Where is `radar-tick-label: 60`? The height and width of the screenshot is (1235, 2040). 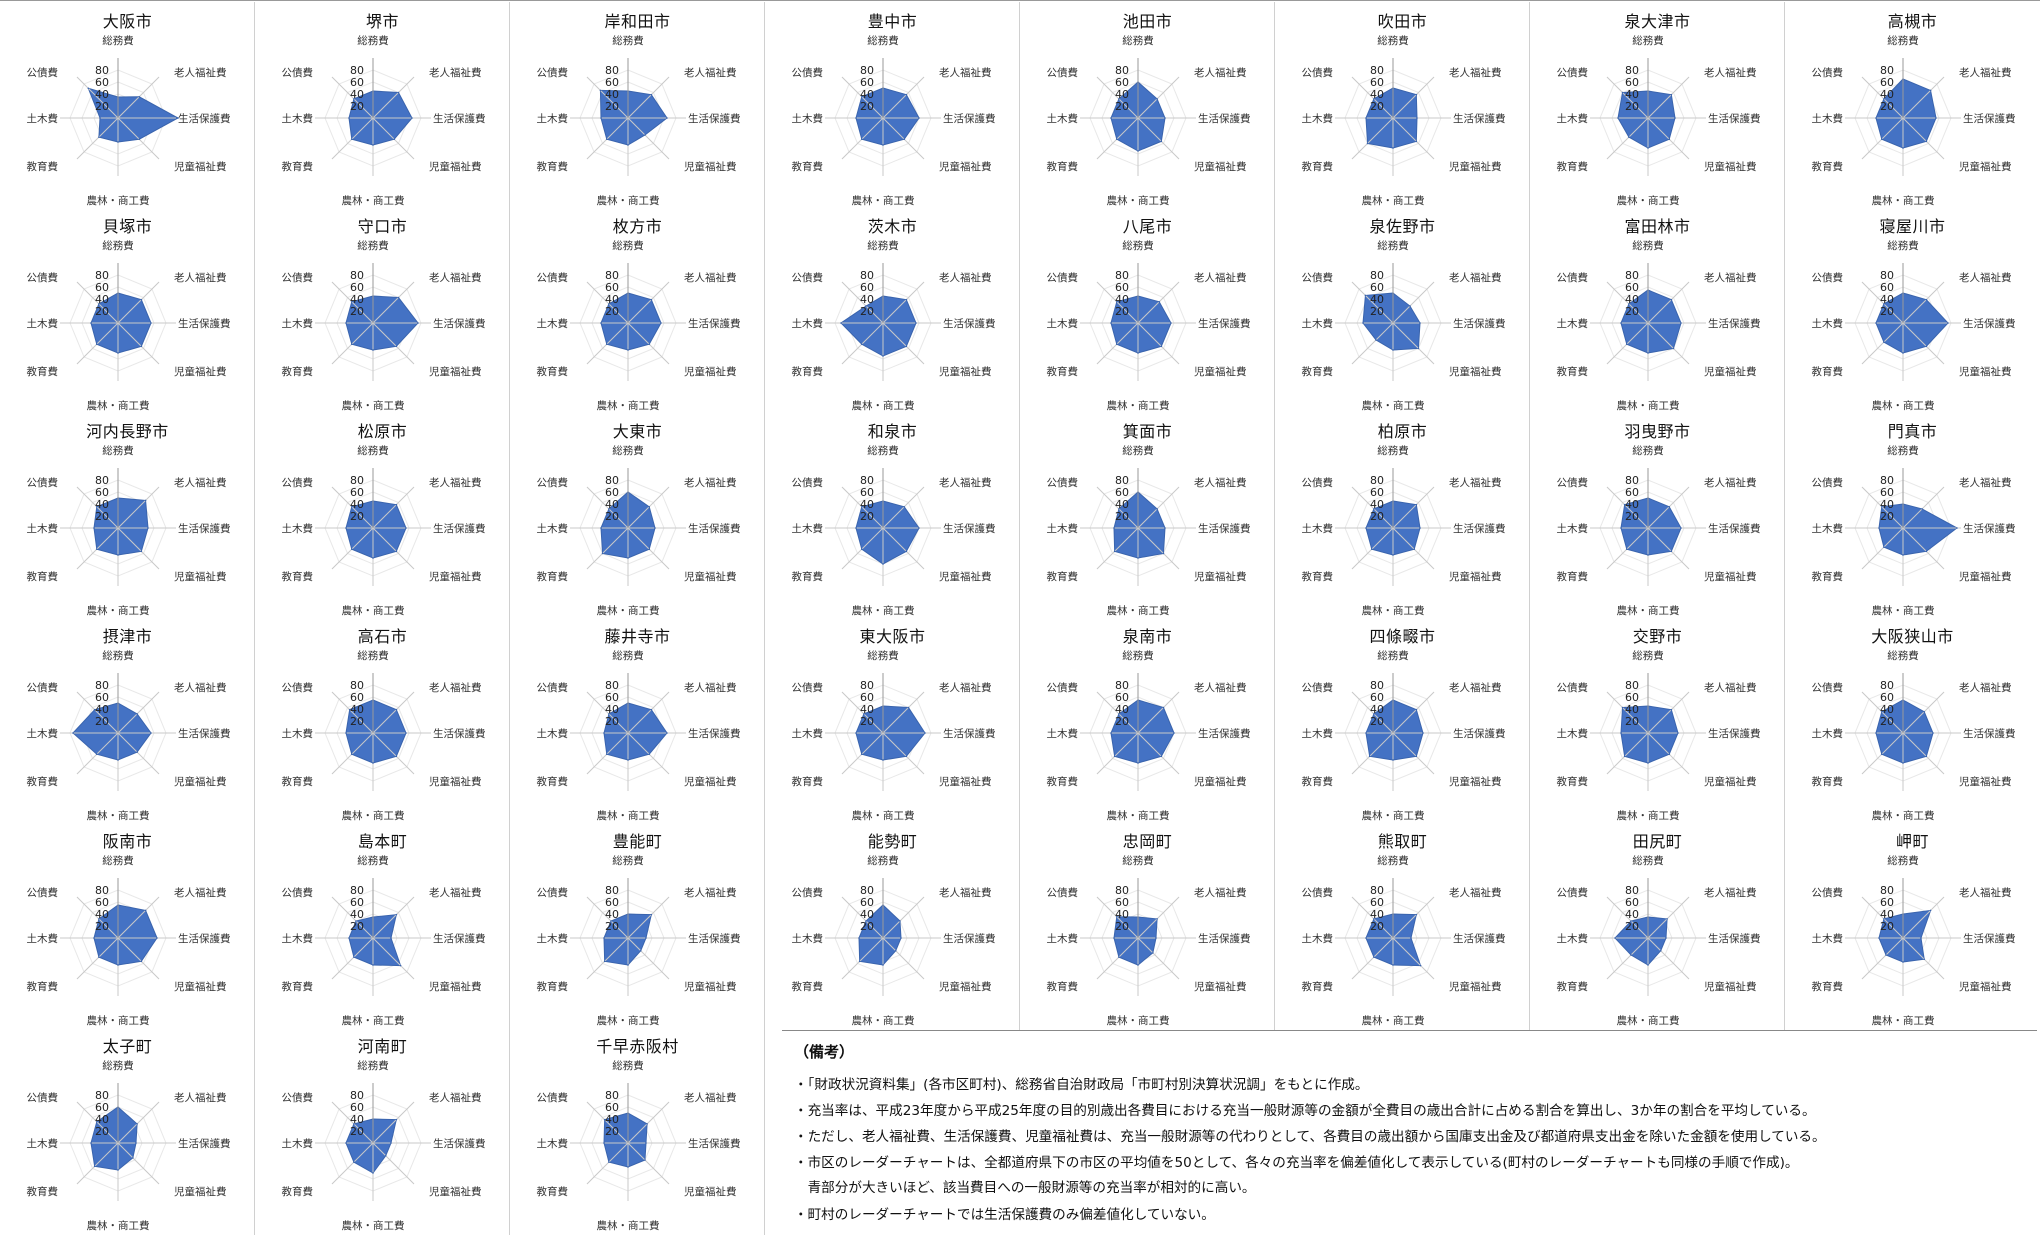
radar-tick-label: 60 is located at coordinates (1377, 82).